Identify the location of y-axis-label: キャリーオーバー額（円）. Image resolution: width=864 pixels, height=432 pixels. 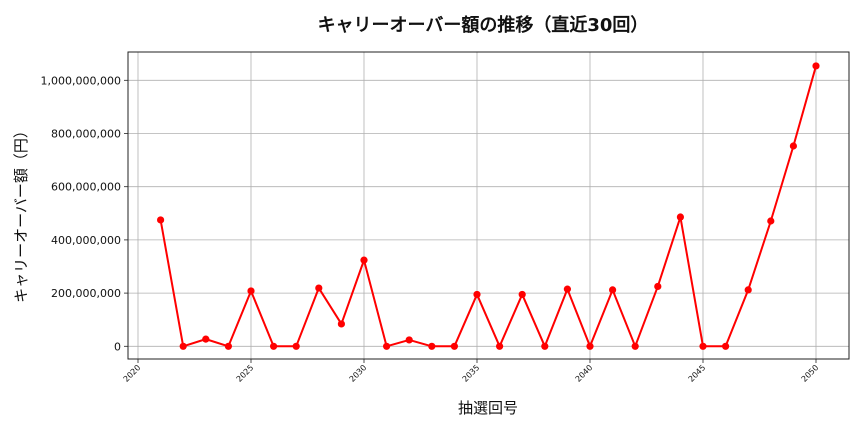
(21, 213).